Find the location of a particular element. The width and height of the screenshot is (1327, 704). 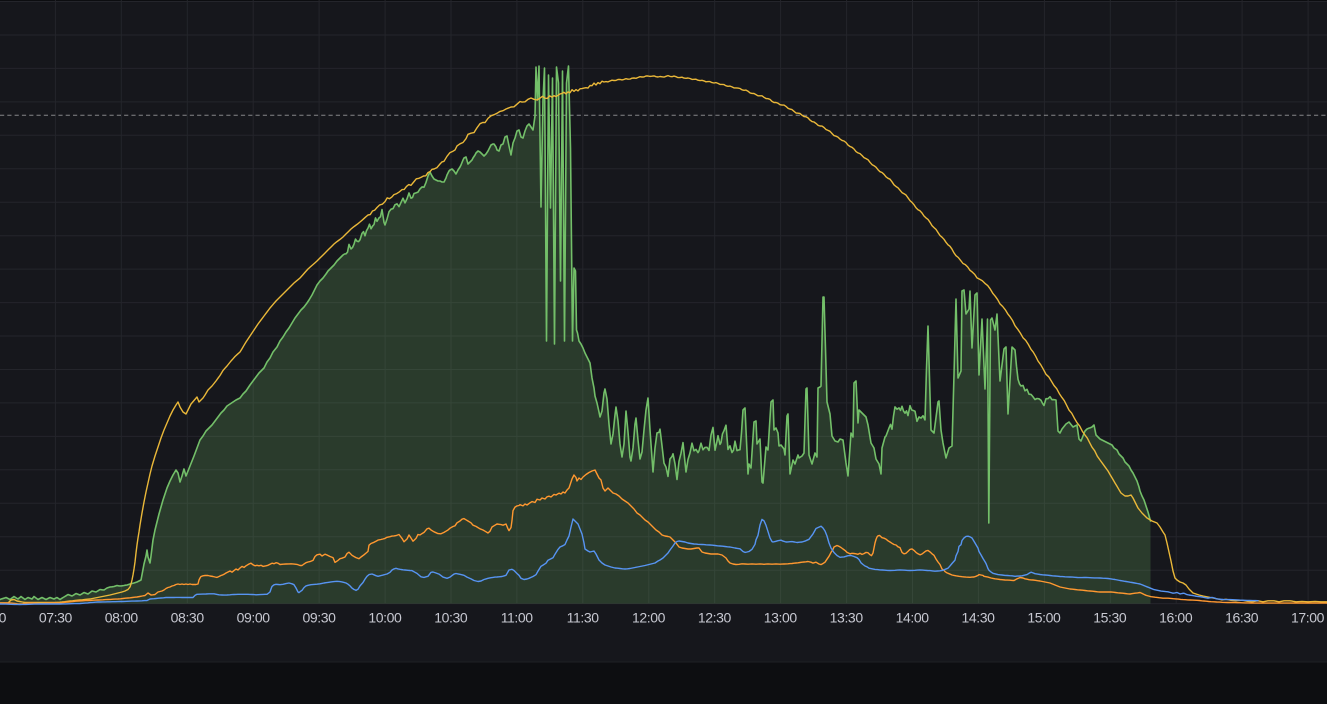

svg-text: 17:00 is located at coordinates (1308, 618).